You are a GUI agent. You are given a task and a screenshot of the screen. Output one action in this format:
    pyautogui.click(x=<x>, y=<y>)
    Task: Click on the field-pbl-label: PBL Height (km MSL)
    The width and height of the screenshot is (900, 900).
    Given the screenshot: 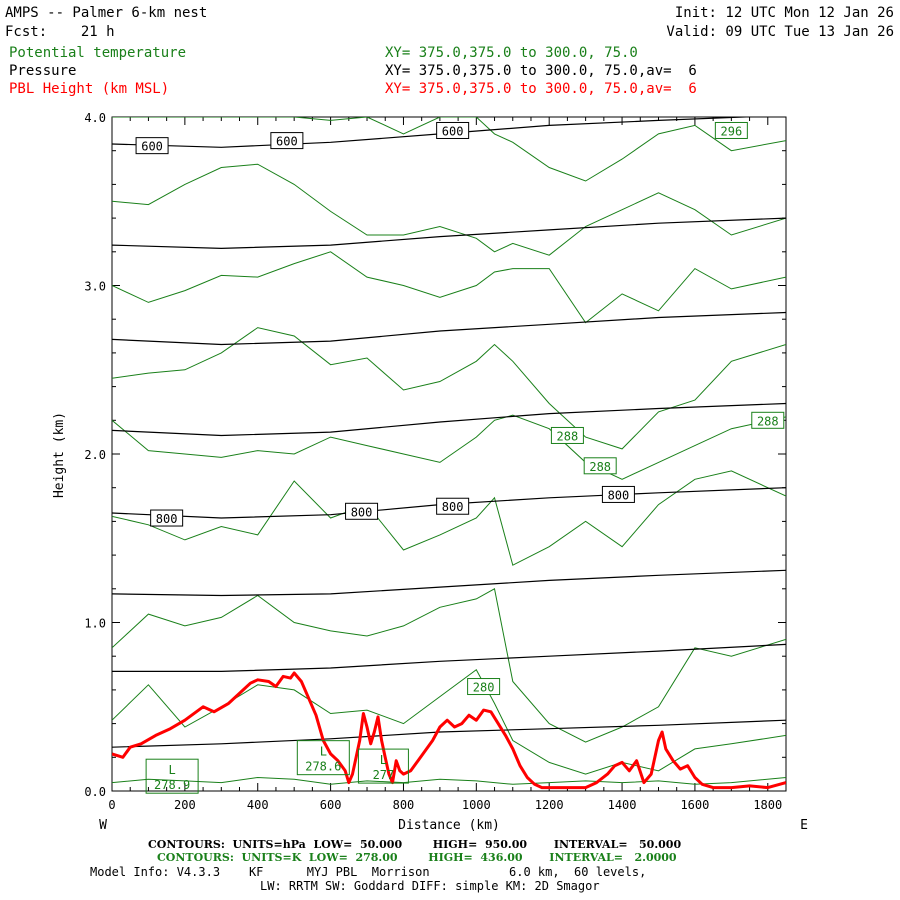 What is the action you would take?
    pyautogui.click(x=89, y=89)
    